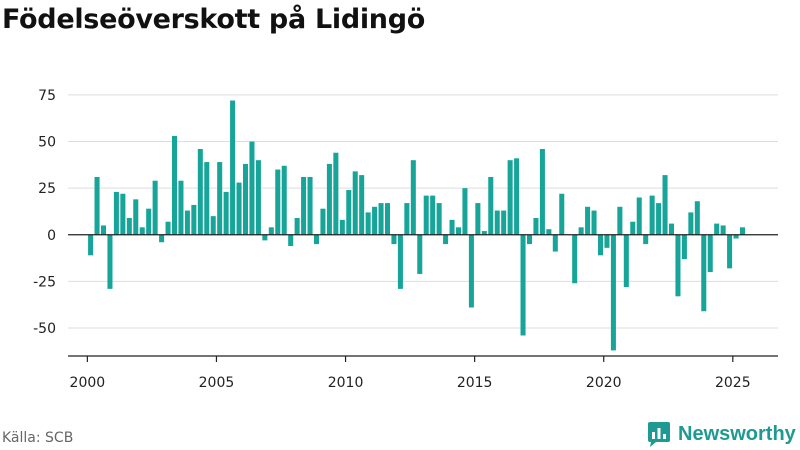 The image size is (800, 450). I want to click on y-tick-label: -25, so click(44, 282).